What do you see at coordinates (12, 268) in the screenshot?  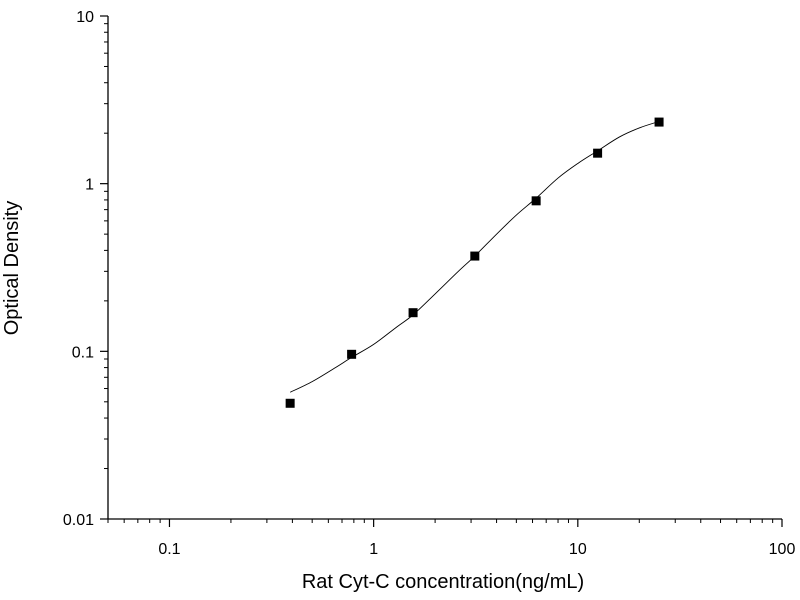 I see `y-axis-label: Optical Density` at bounding box center [12, 268].